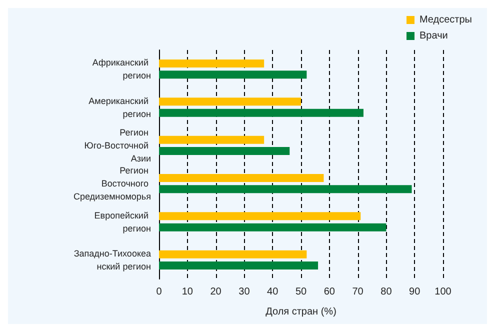 The image size is (495, 332). What do you see at coordinates (301, 312) in the screenshot?
I see `x-axis-title: Доля стран (%)` at bounding box center [301, 312].